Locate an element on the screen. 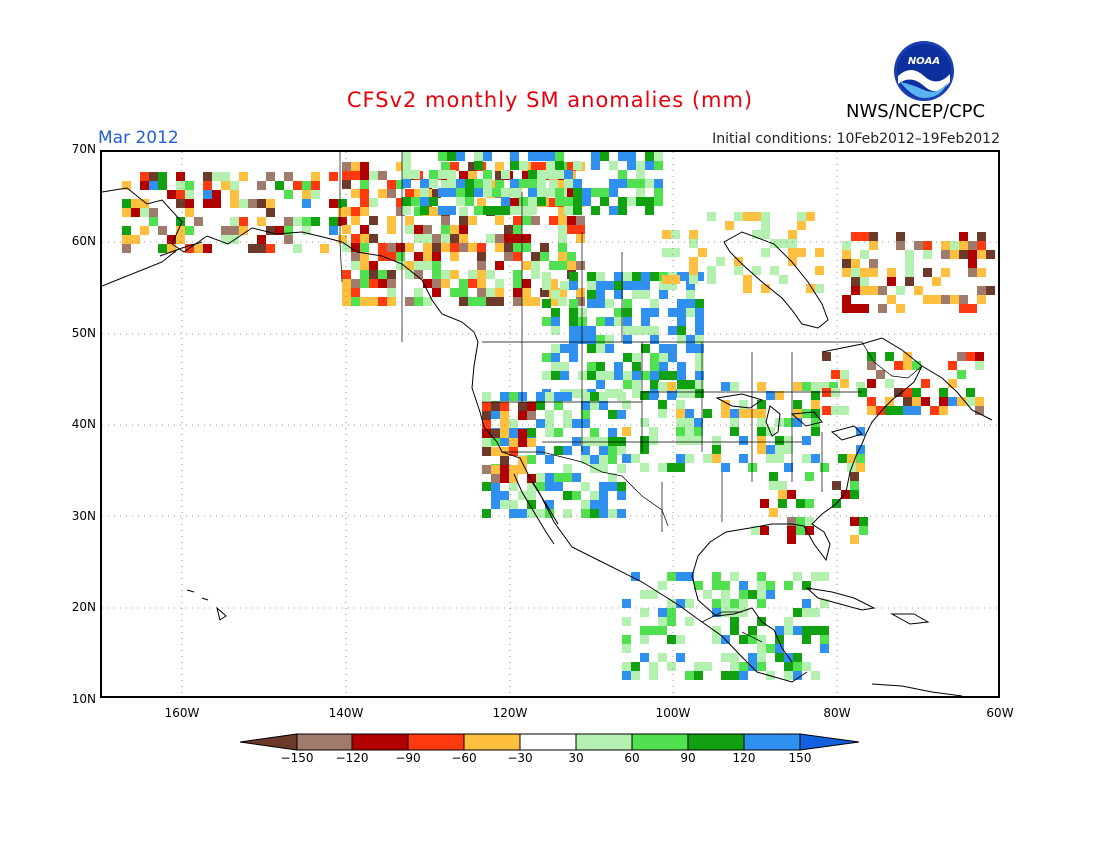  noaa-logo: NOAA is located at coordinates (924, 71).